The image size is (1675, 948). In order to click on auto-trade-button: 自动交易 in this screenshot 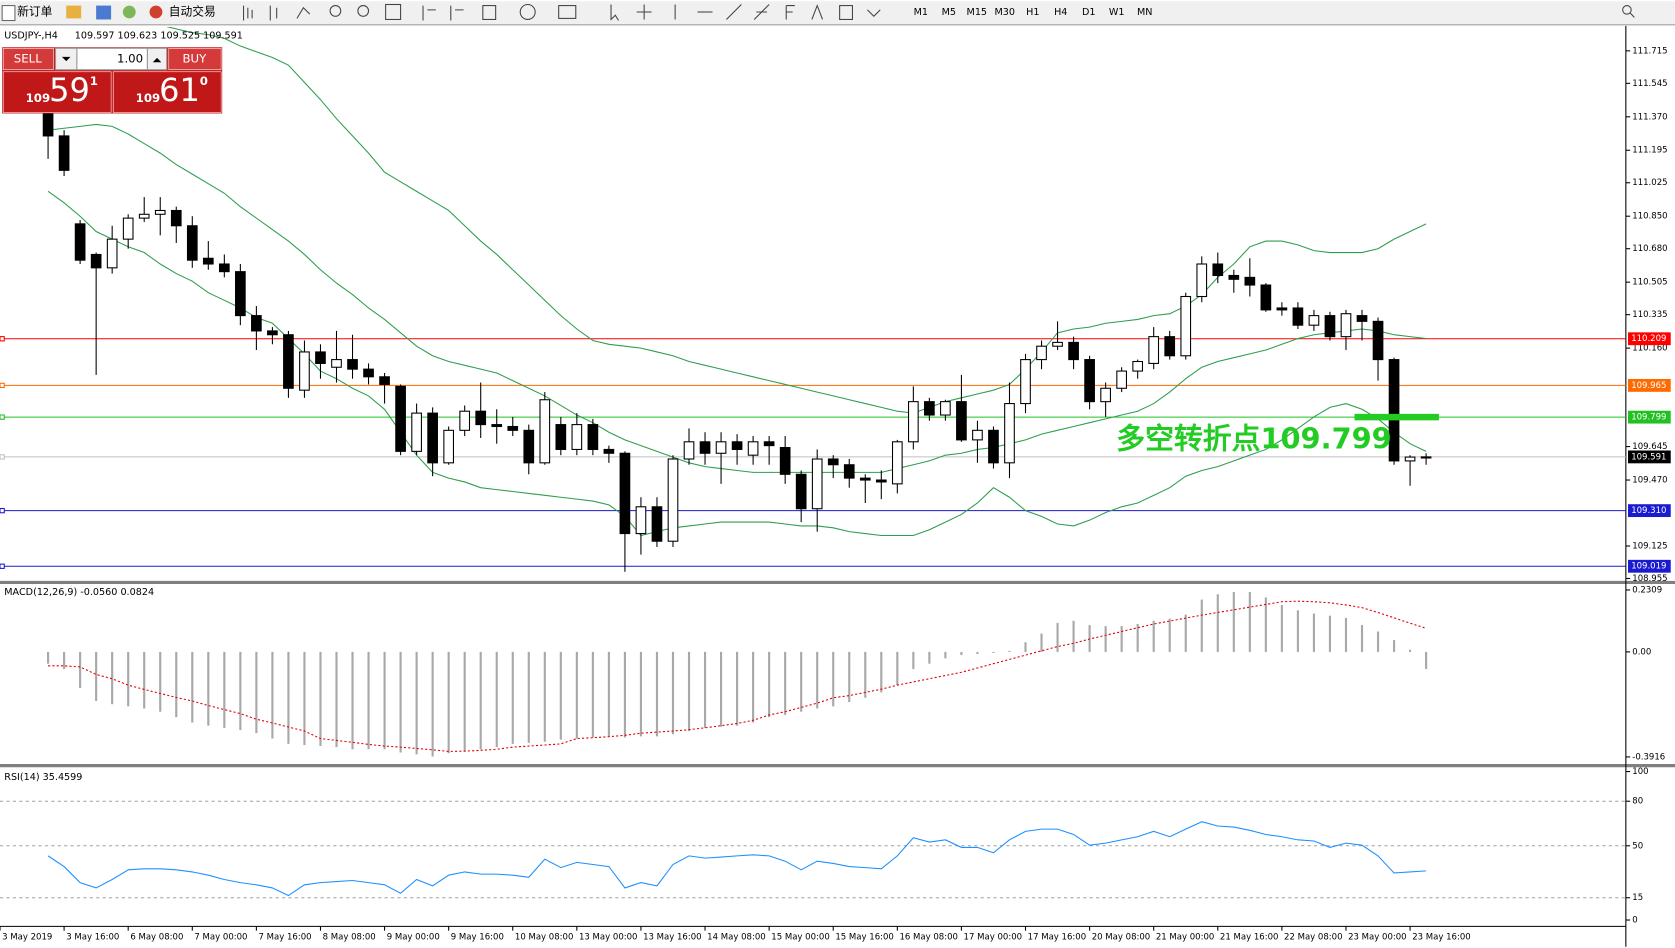, I will do `click(182, 11)`.